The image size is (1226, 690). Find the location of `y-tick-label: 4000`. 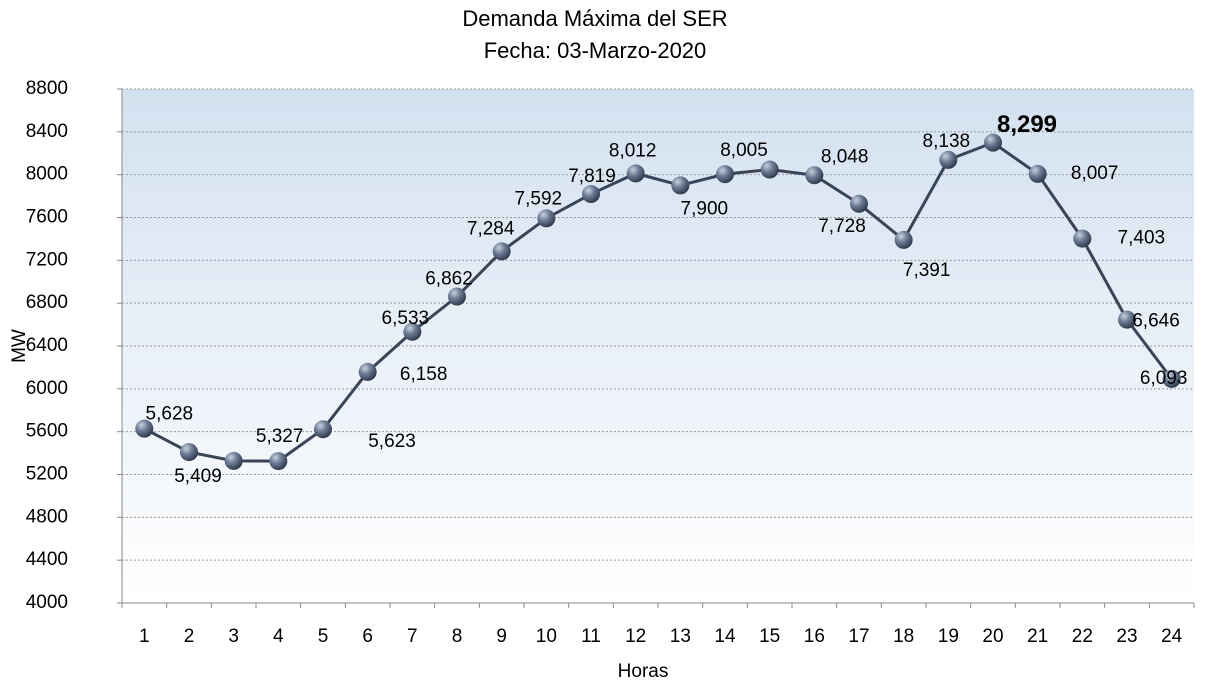

y-tick-label: 4000 is located at coordinates (47, 602).